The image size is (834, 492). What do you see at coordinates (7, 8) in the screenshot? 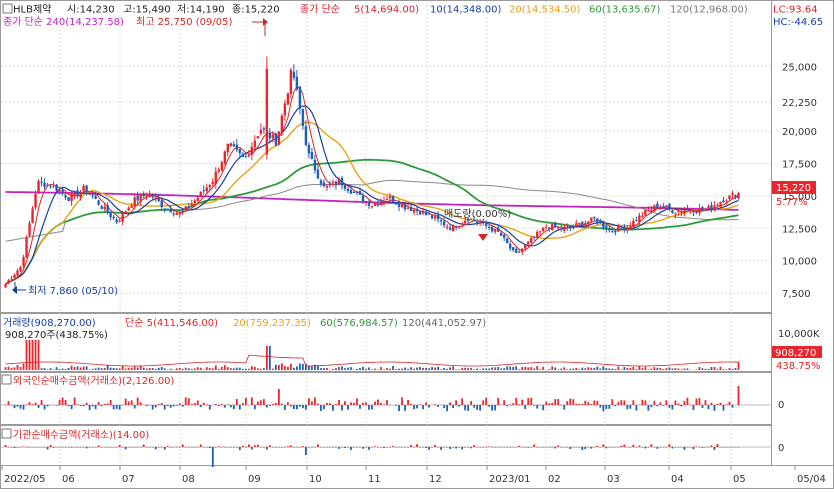
I see `chart-collapse-icon` at bounding box center [7, 8].